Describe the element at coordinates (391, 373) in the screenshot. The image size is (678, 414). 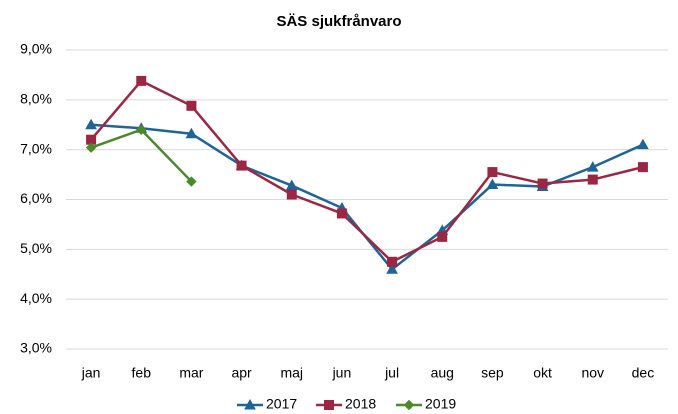
I see `x-tick-label: jul` at that location.